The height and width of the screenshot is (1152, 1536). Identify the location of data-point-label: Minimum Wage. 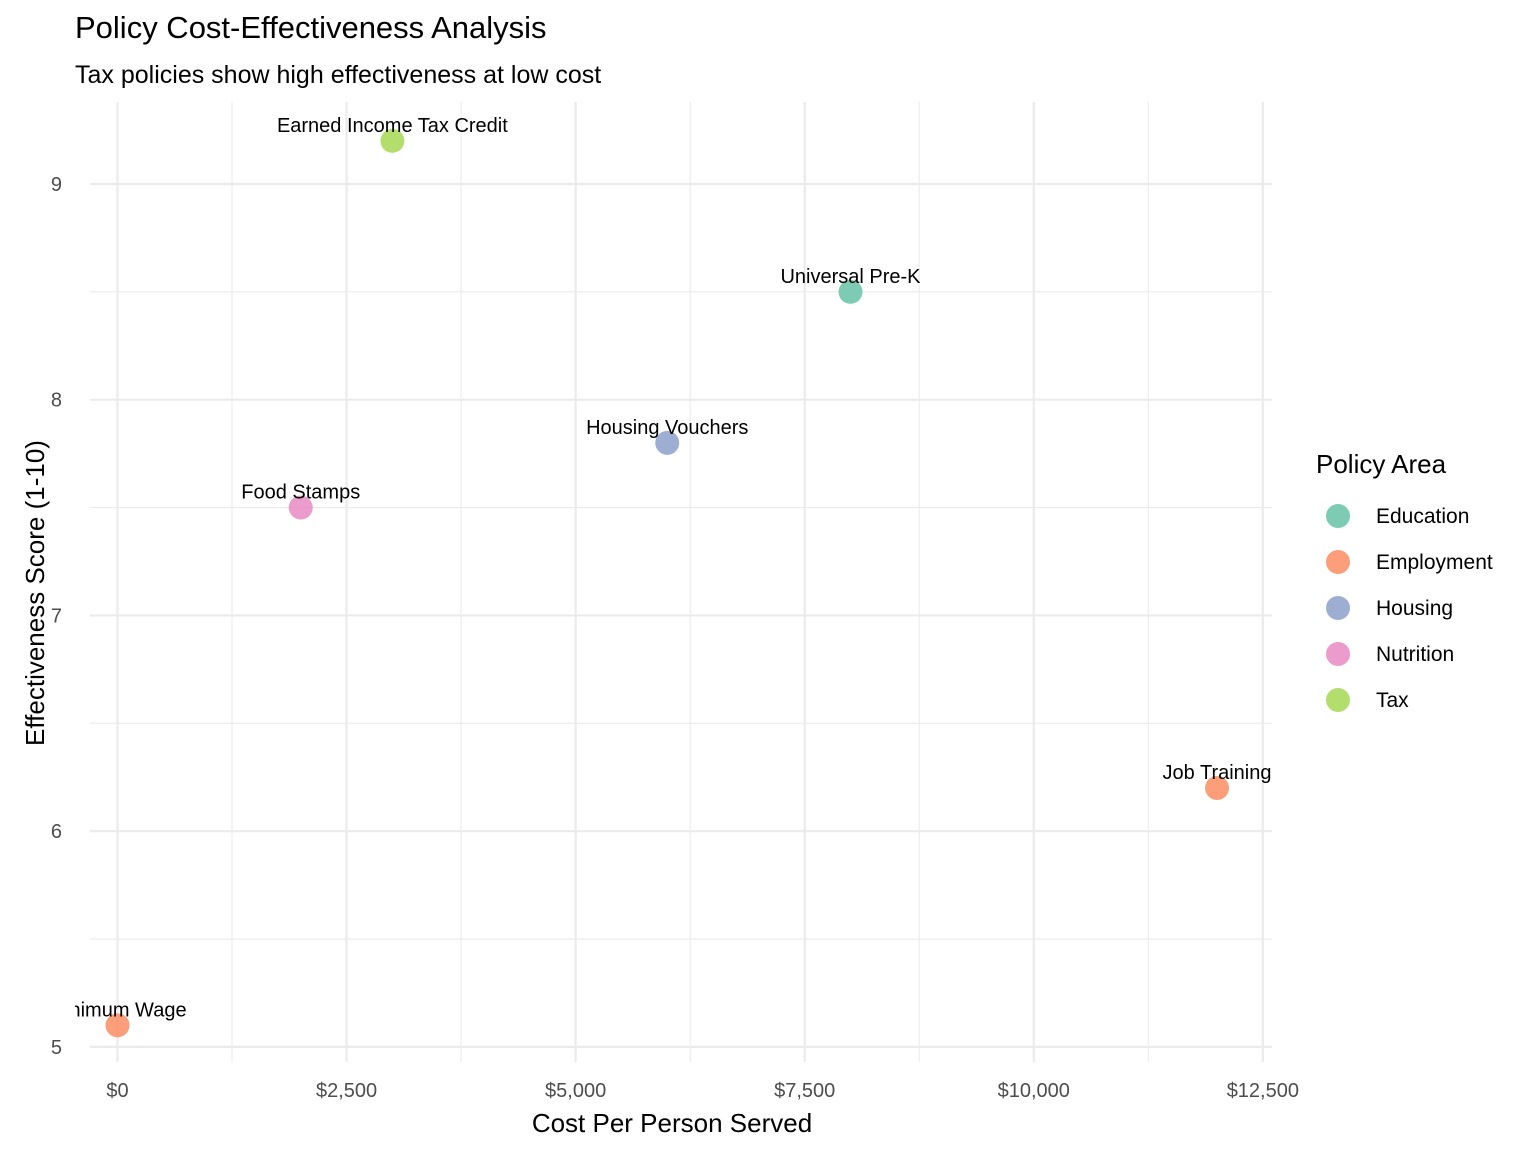
(117, 1010).